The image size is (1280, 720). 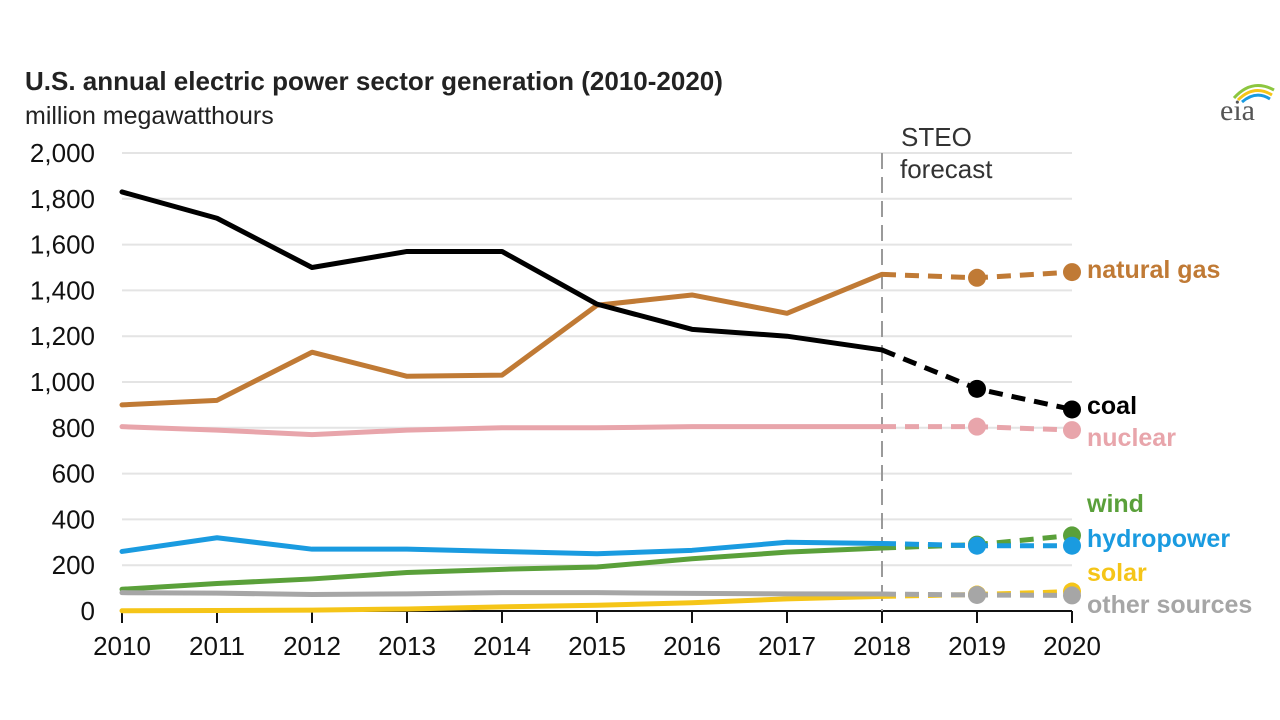 What do you see at coordinates (502, 546) in the screenshot?
I see `series-line-hydropower` at bounding box center [502, 546].